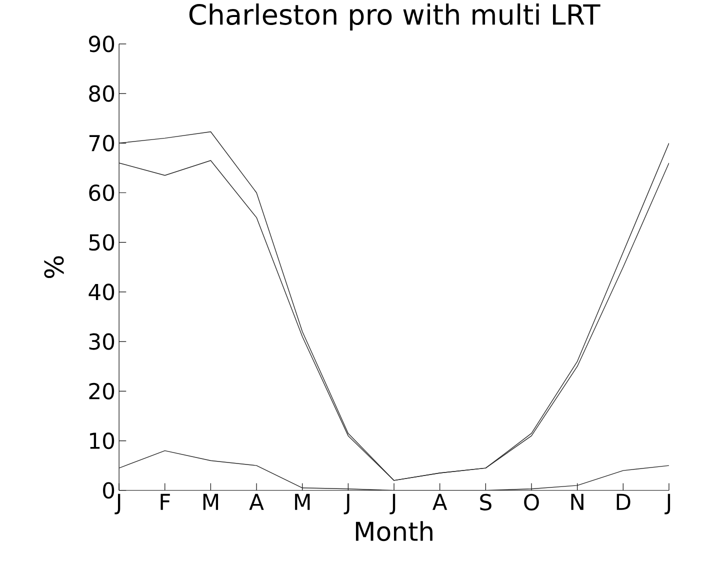  What do you see at coordinates (108, 490) in the screenshot?
I see `y-tick-label: 0` at bounding box center [108, 490].